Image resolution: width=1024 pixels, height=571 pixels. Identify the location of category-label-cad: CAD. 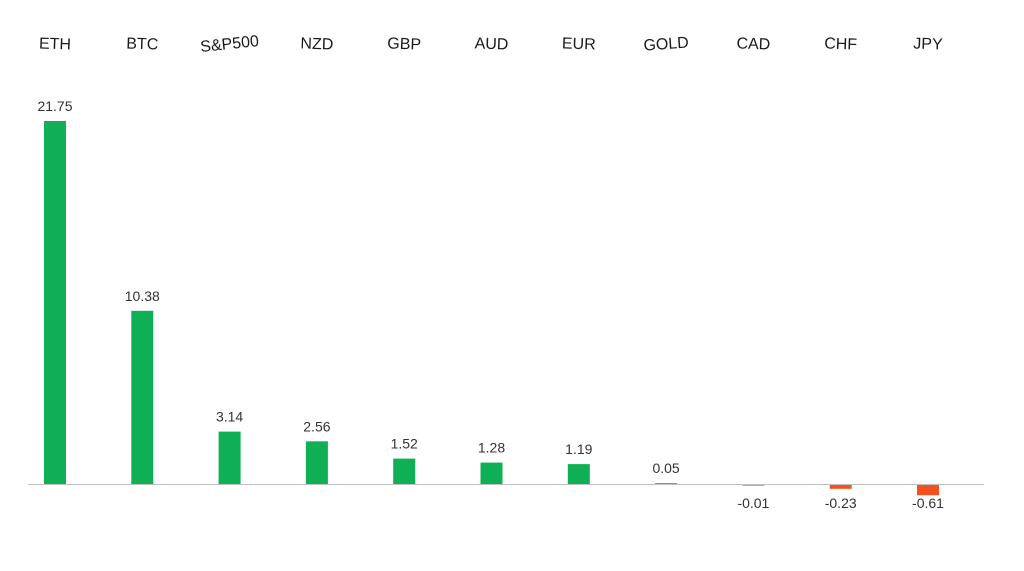
(753, 44).